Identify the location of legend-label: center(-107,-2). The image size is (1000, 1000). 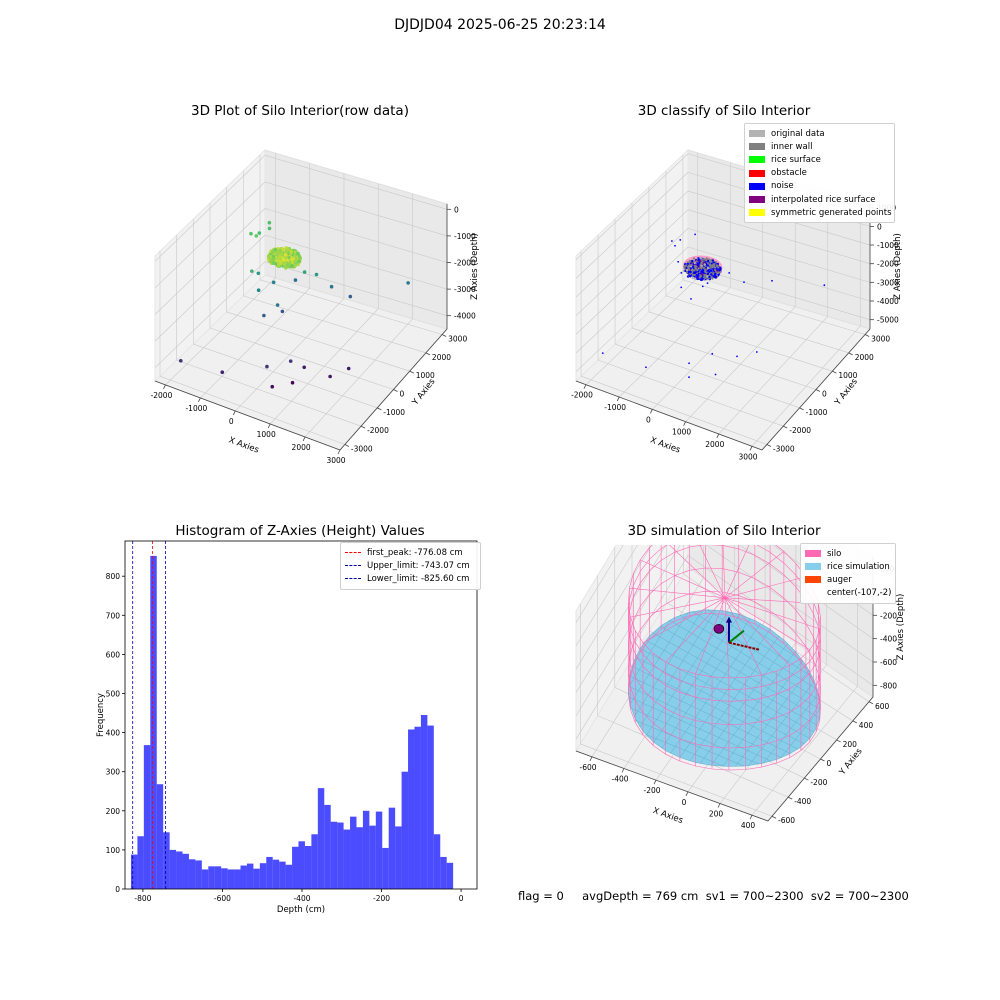
(859, 593).